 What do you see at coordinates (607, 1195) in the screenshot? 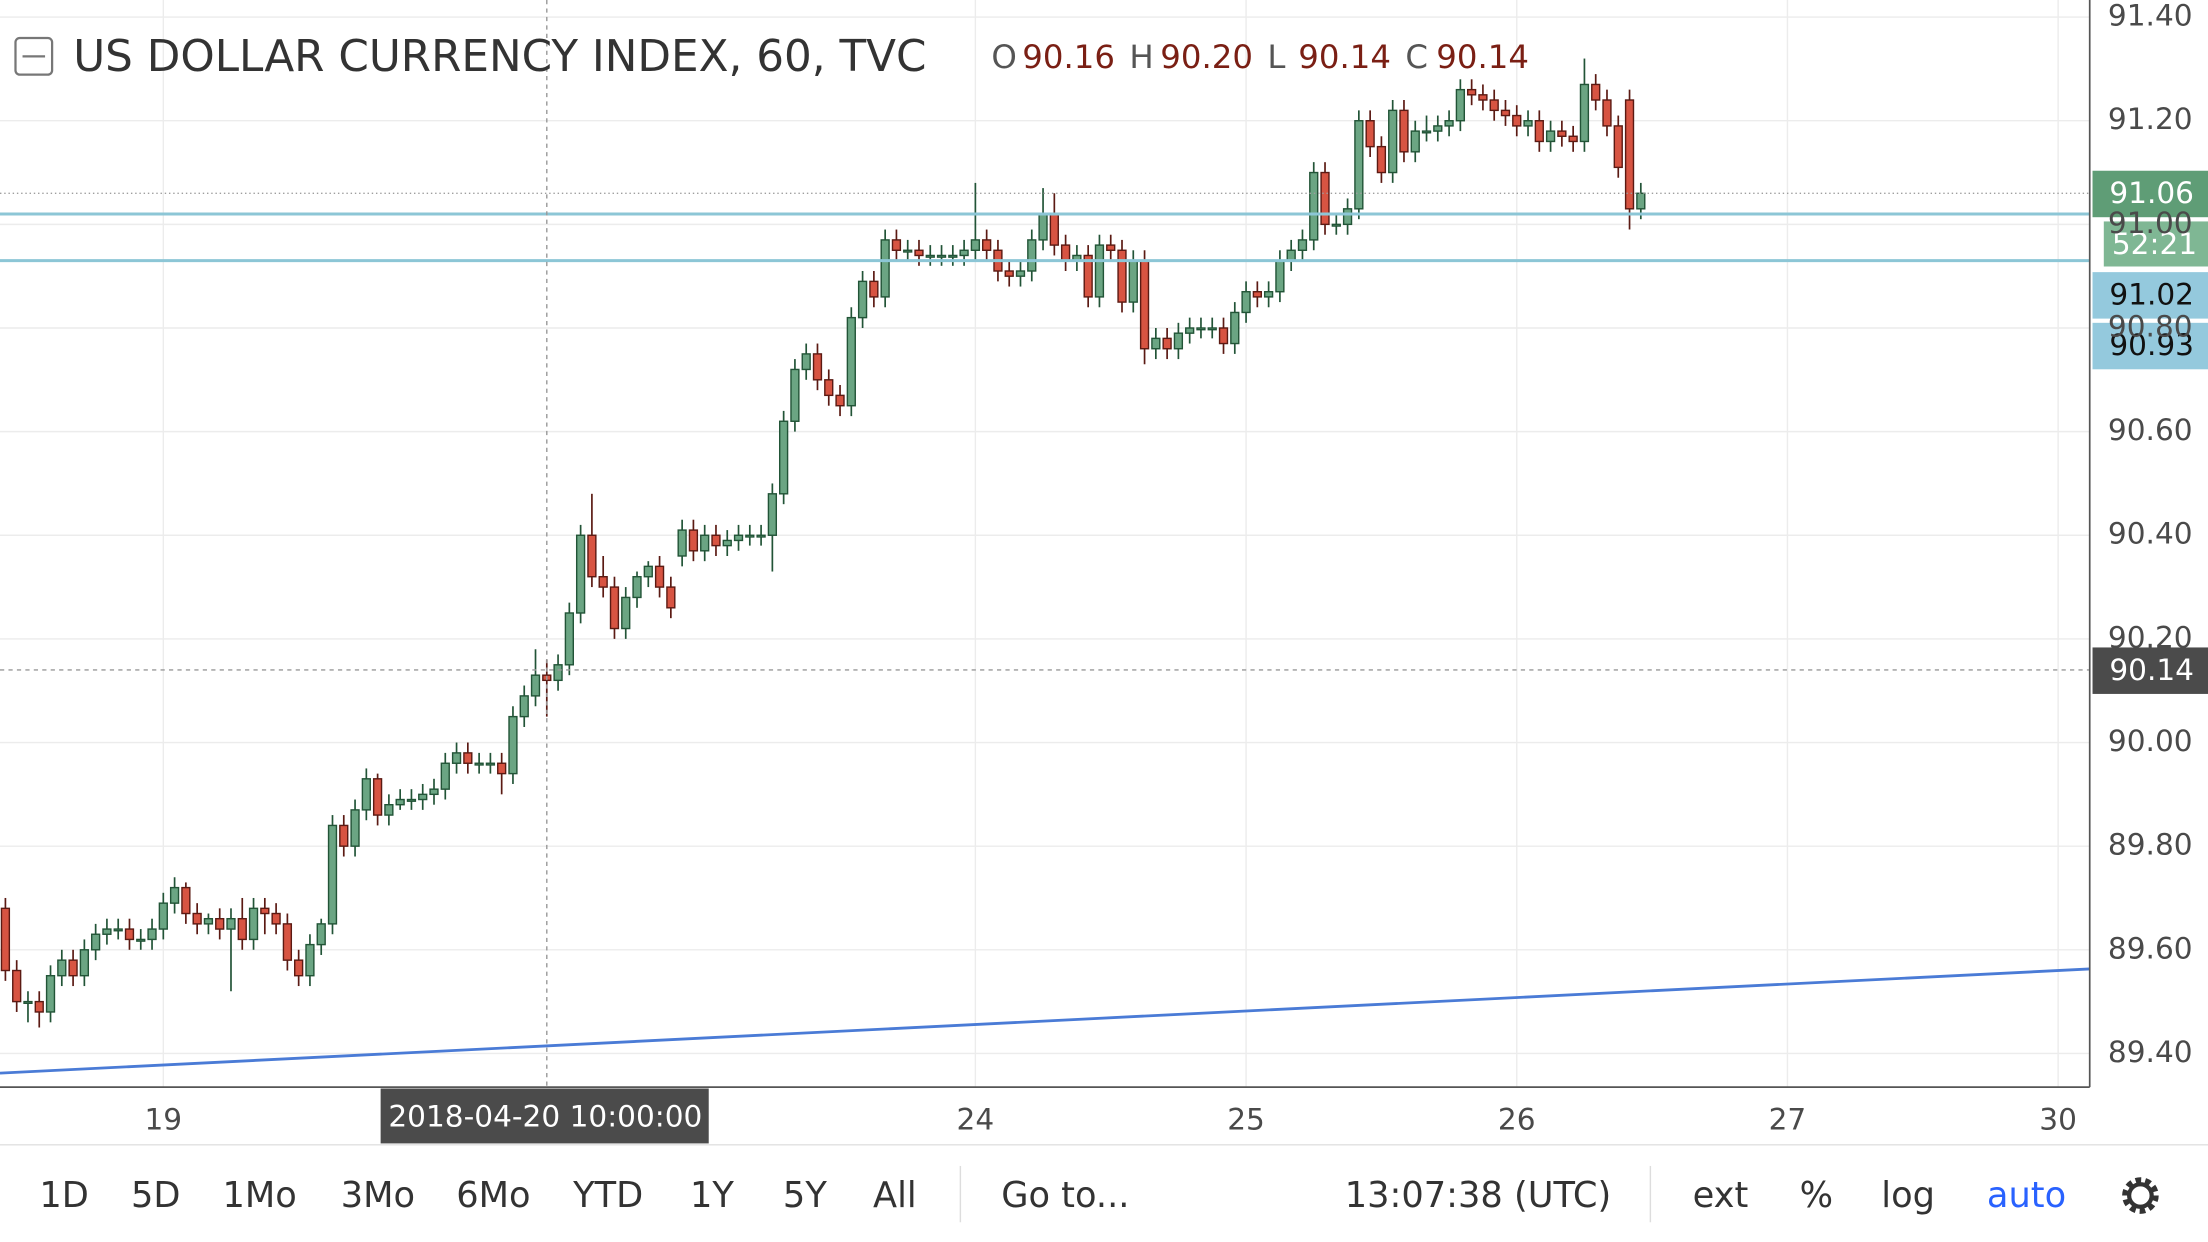
I see `range-button: YTD` at bounding box center [607, 1195].